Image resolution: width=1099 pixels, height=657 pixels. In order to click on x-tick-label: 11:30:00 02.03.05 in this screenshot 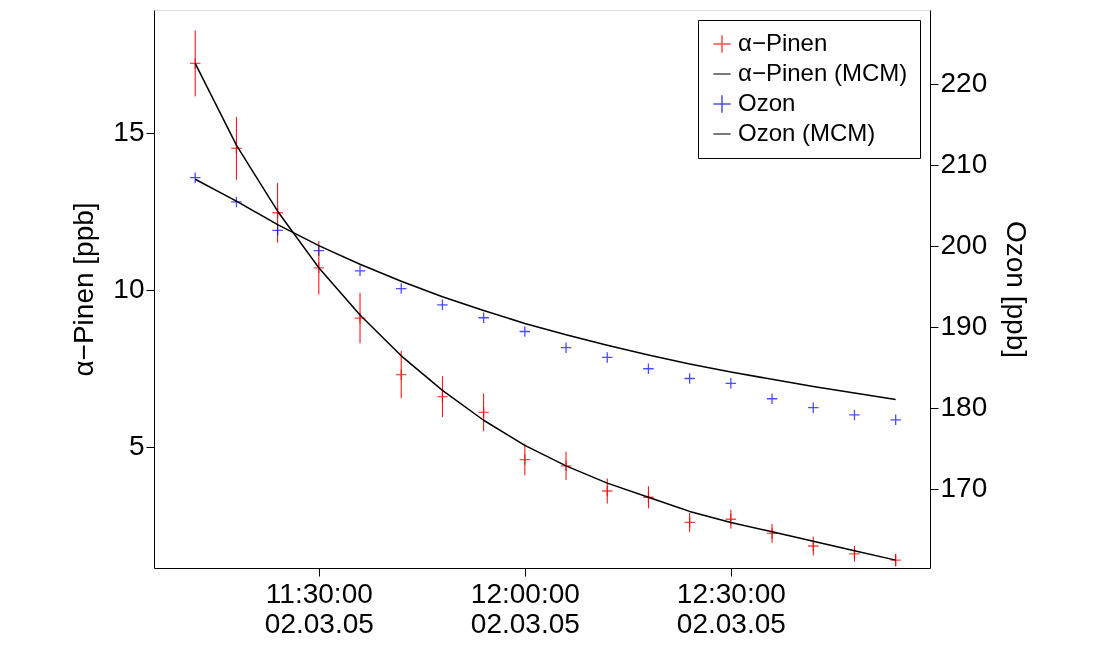, I will do `click(319, 608)`.